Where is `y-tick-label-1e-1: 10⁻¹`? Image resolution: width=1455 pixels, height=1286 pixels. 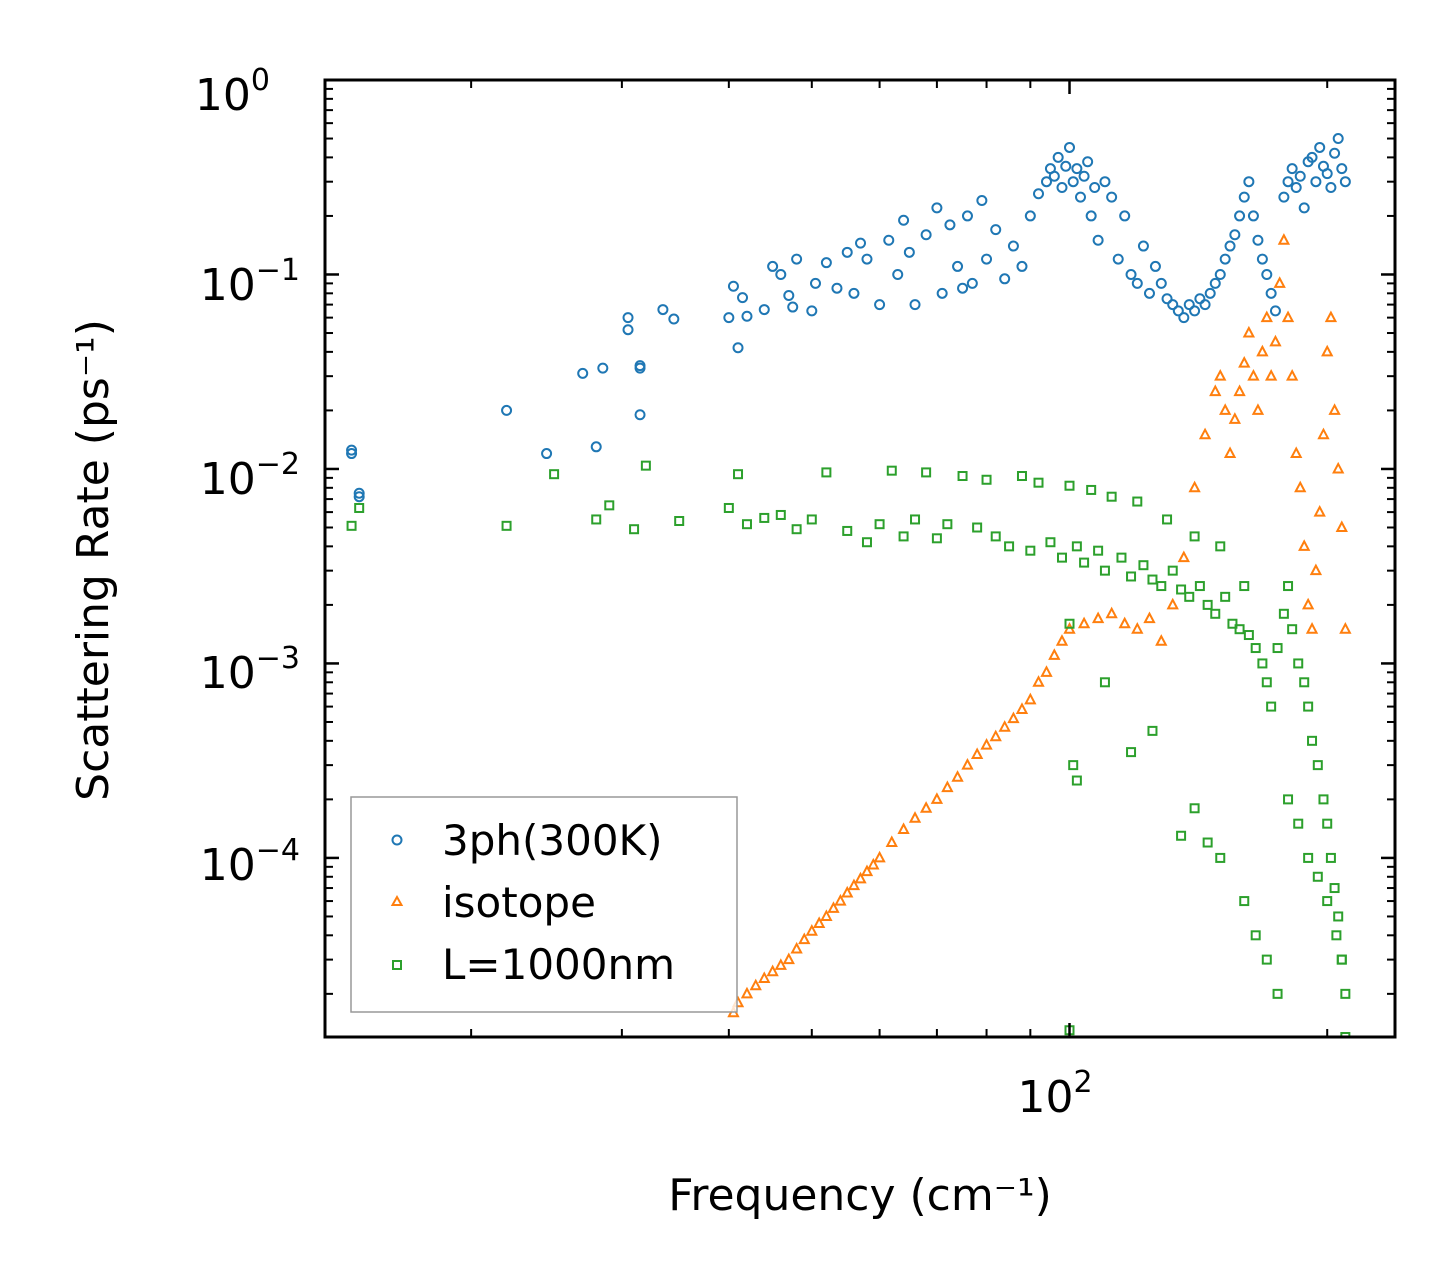
y-tick-label-1e-1: 10⁻¹ is located at coordinates (250, 282).